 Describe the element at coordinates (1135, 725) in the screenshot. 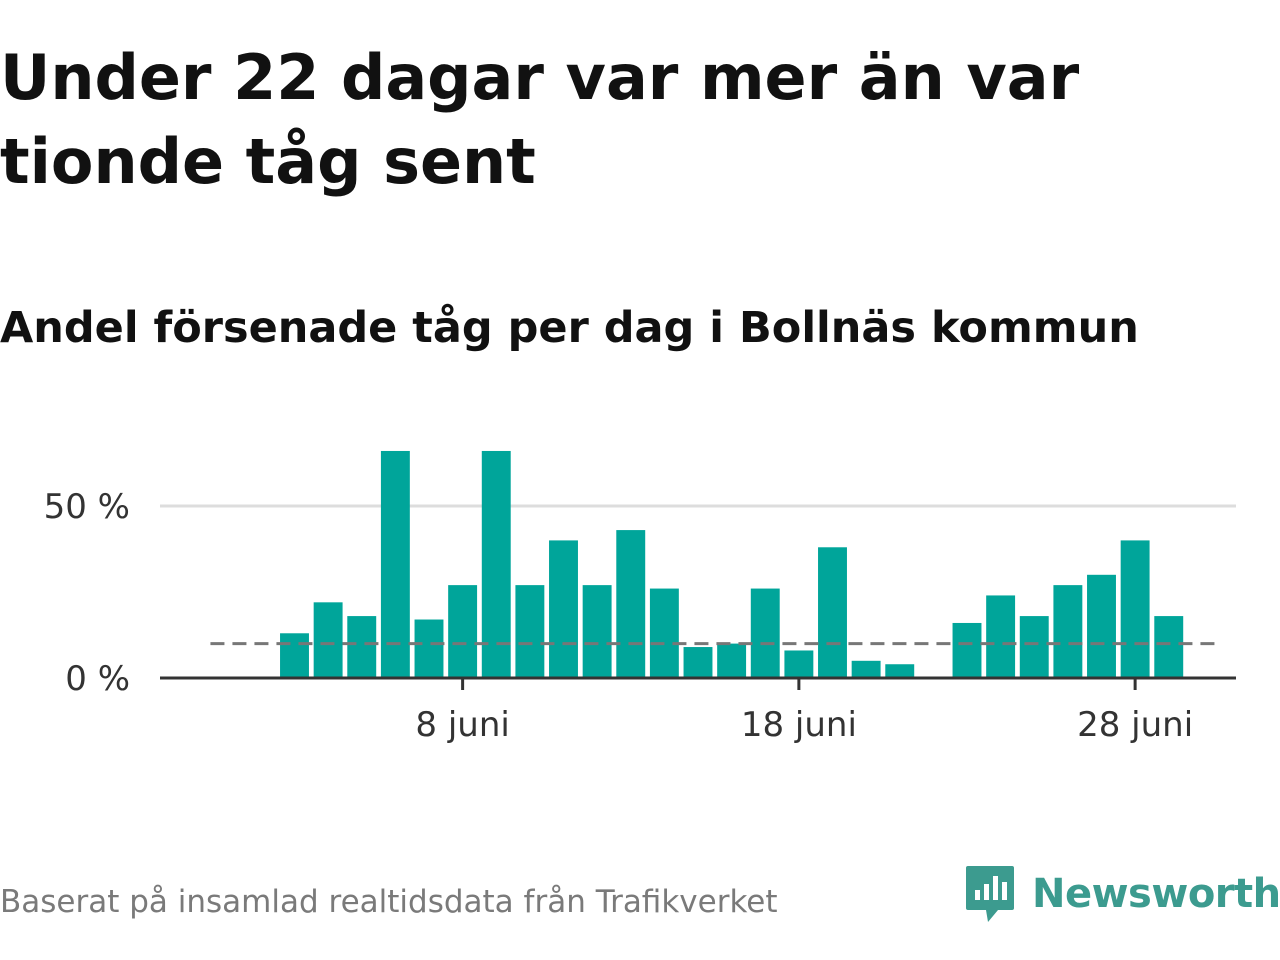

I see `x-tick-label: 28 juni` at that location.